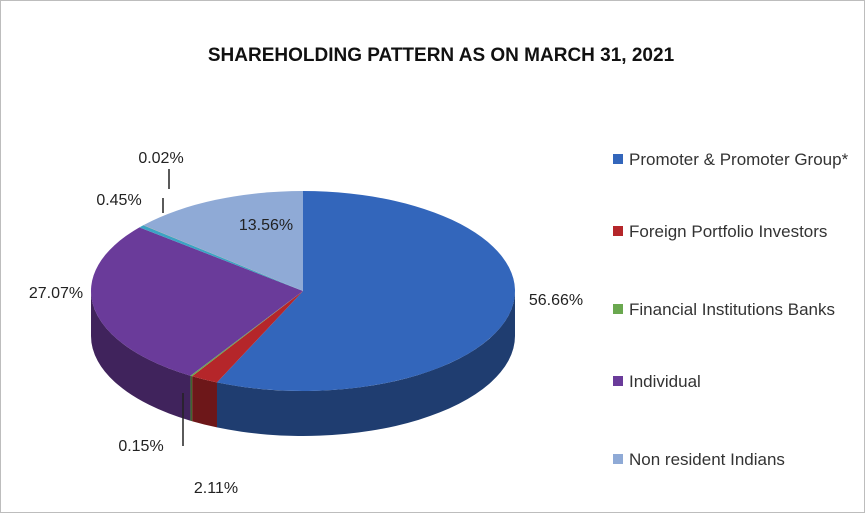  I want to click on legend-label: Individual, so click(665, 381).